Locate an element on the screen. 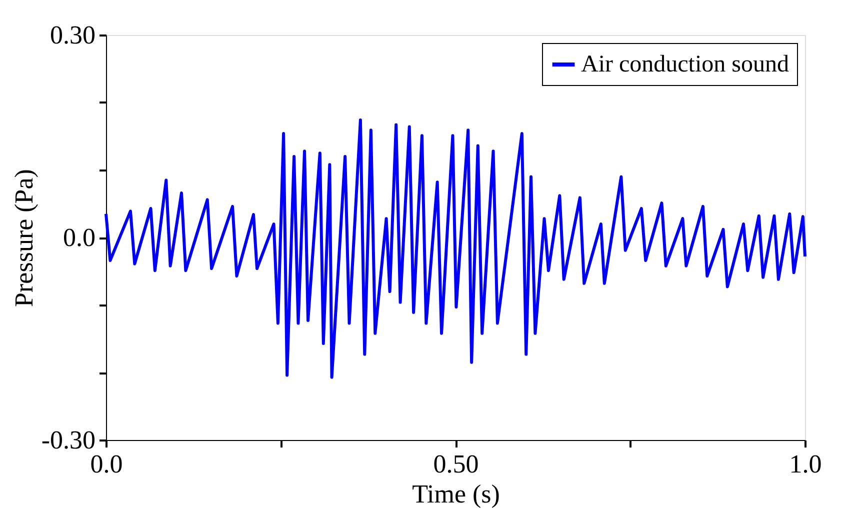 The image size is (847, 515). y-axis-title: Pressure (Pa) is located at coordinates (23, 238).